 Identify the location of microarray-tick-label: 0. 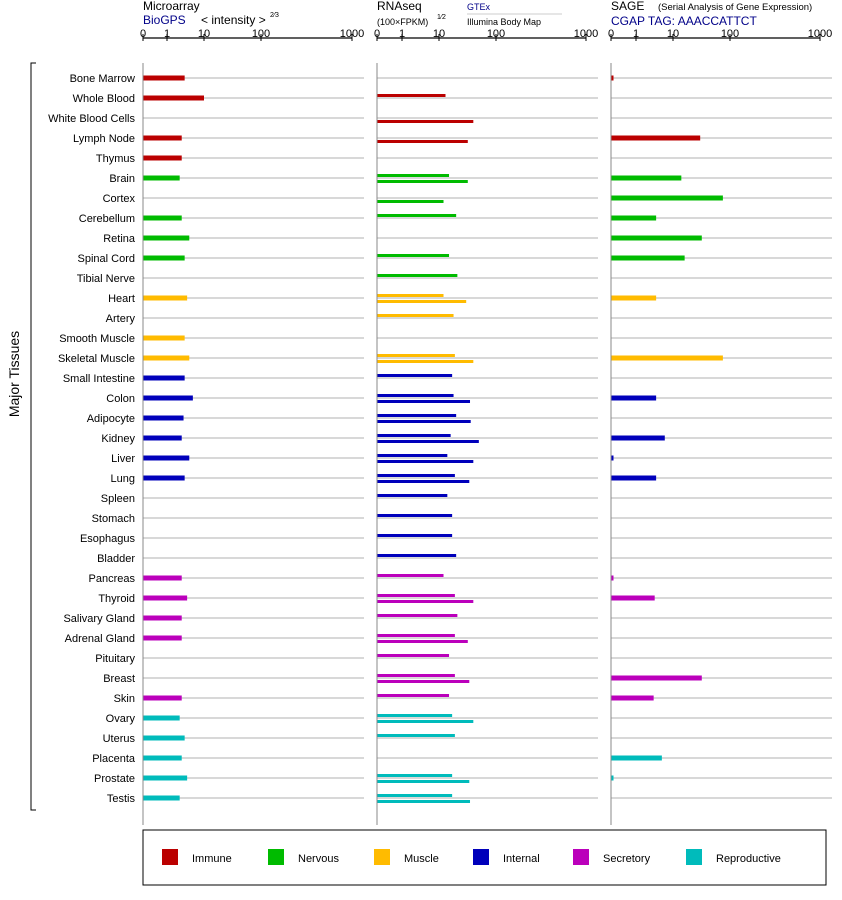
(143, 34).